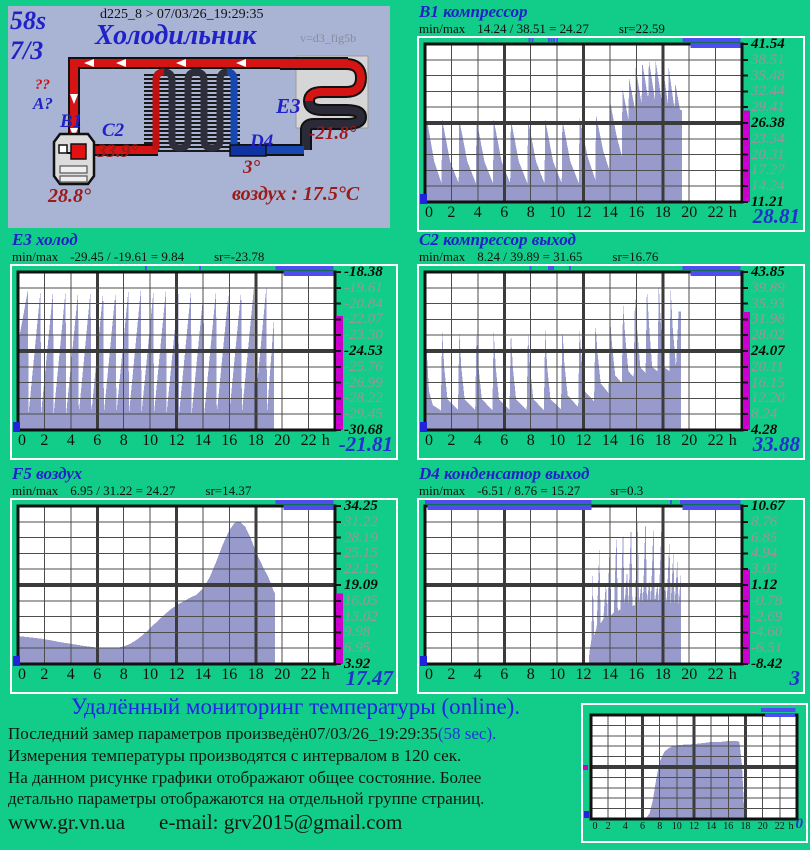 This screenshot has width=810, height=850. Describe the element at coordinates (363, 414) in the screenshot. I see `y-axis-label: -29.45` at that location.